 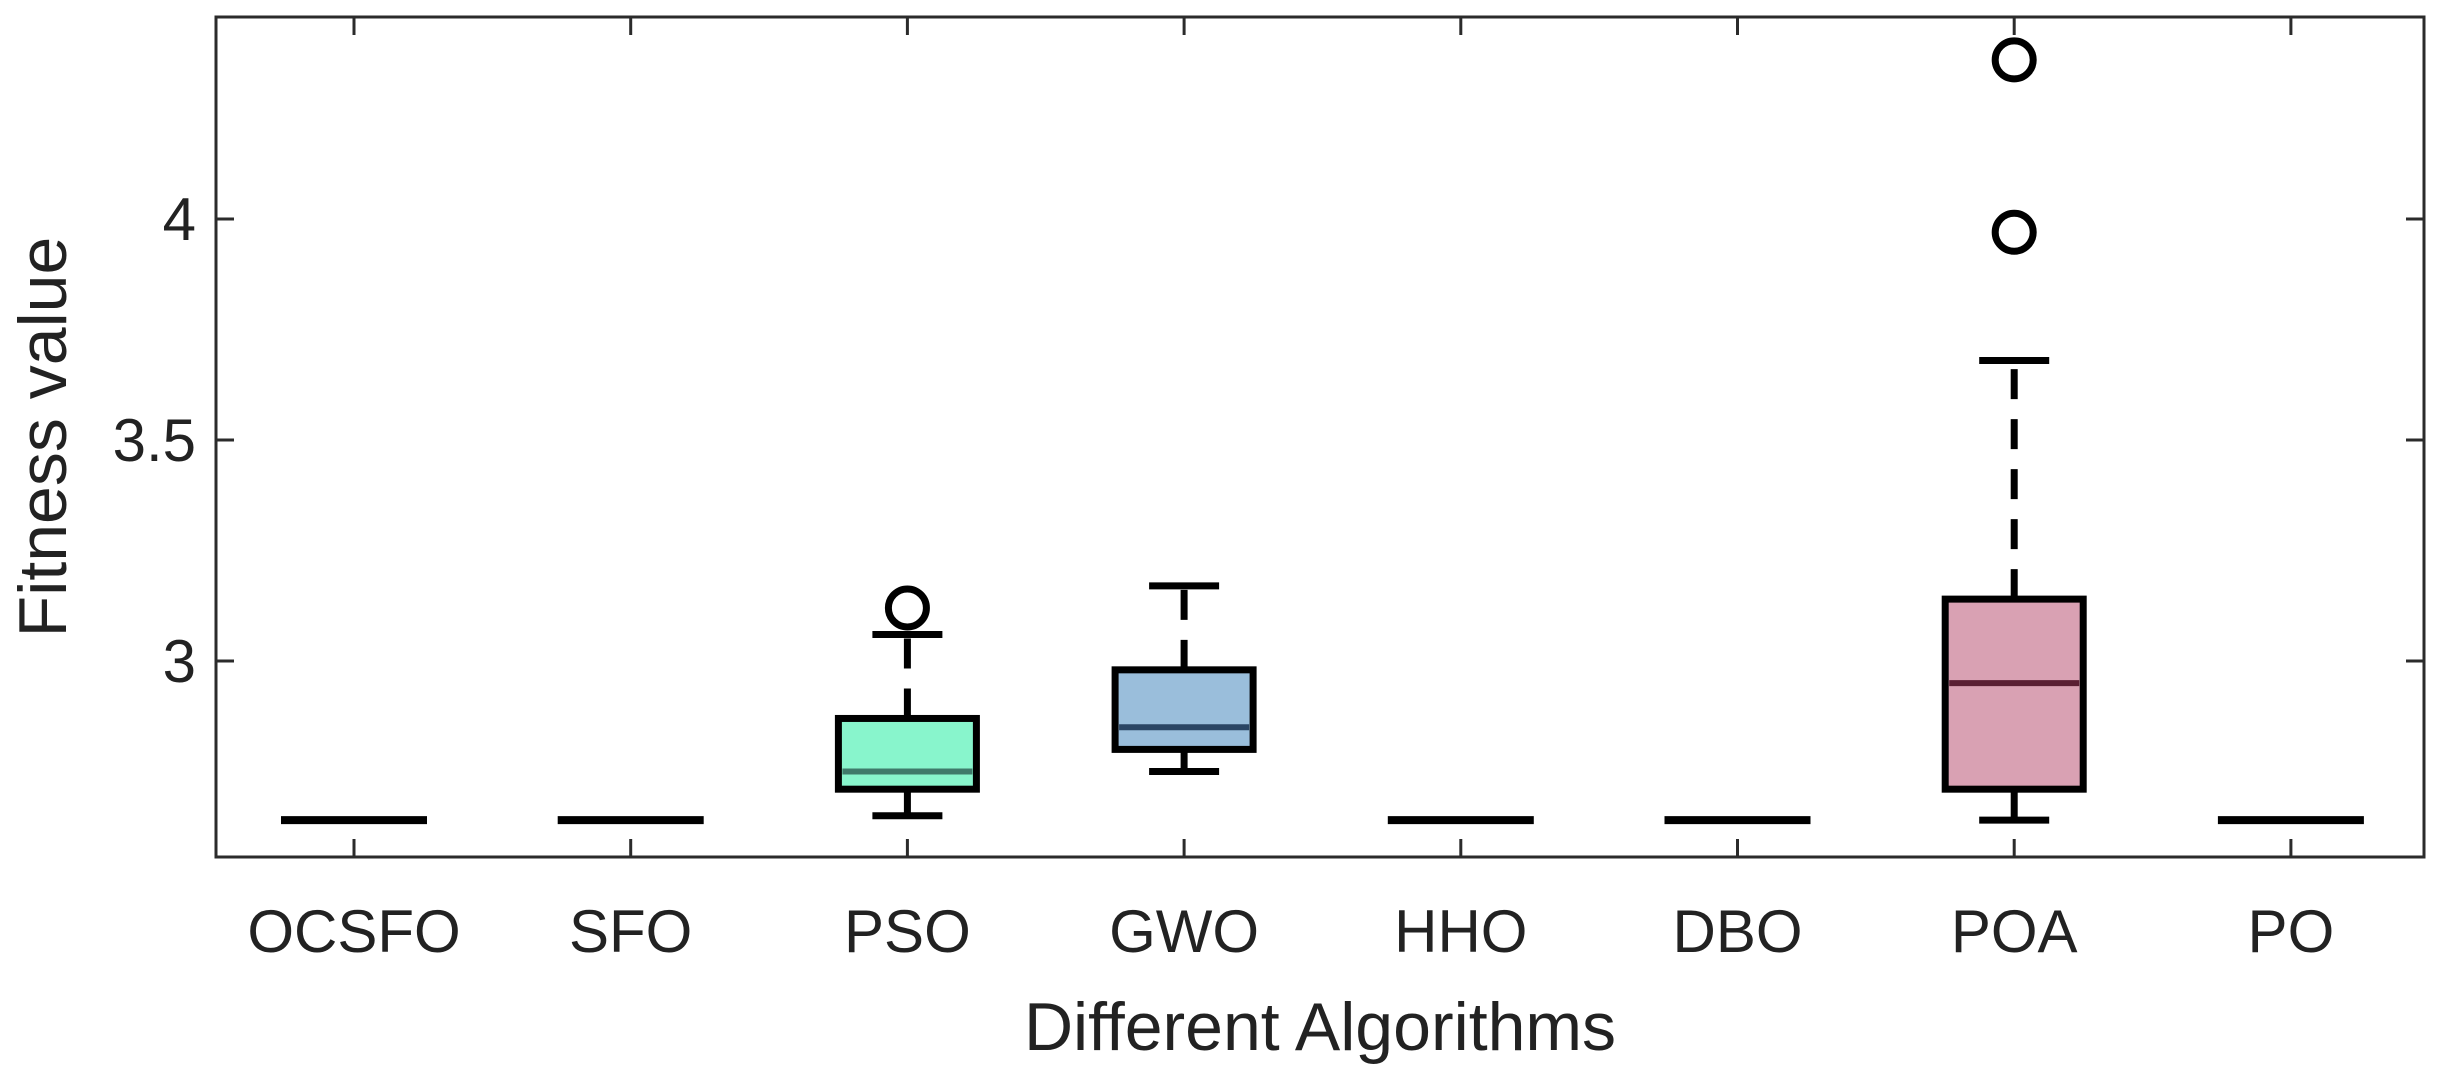 I want to click on box-group-poa, so click(x=2014, y=430).